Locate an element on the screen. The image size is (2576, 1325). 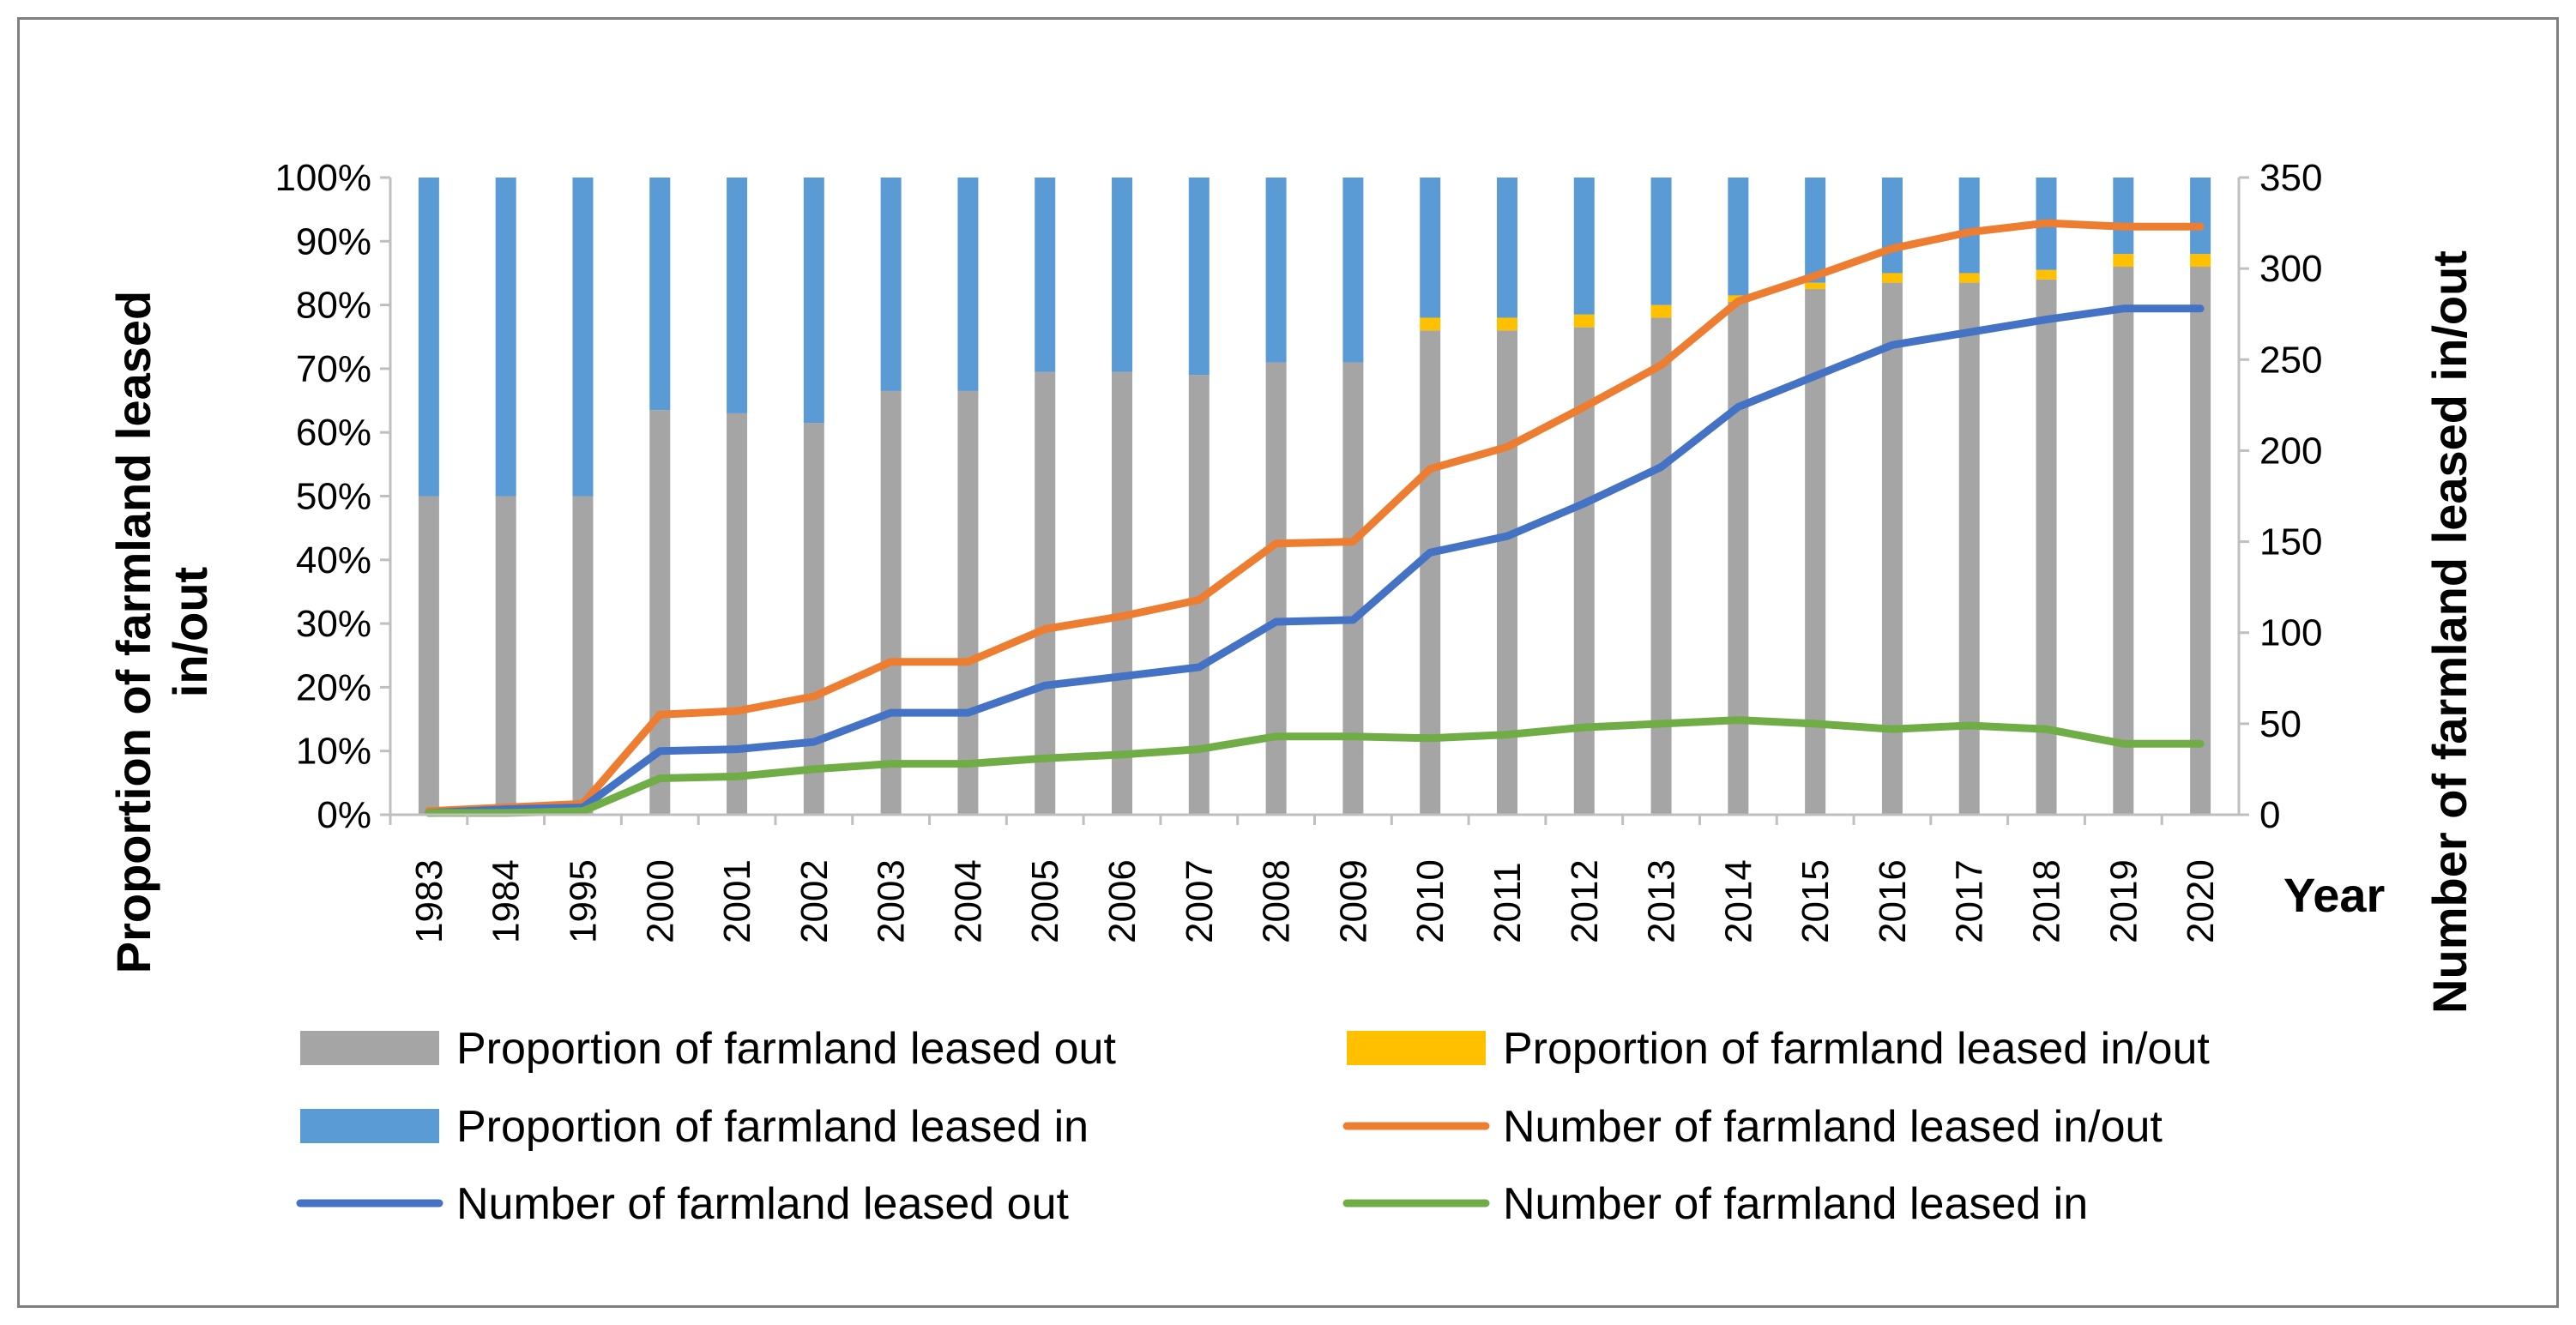
bar-s2-1995 is located at coordinates (583, 337).